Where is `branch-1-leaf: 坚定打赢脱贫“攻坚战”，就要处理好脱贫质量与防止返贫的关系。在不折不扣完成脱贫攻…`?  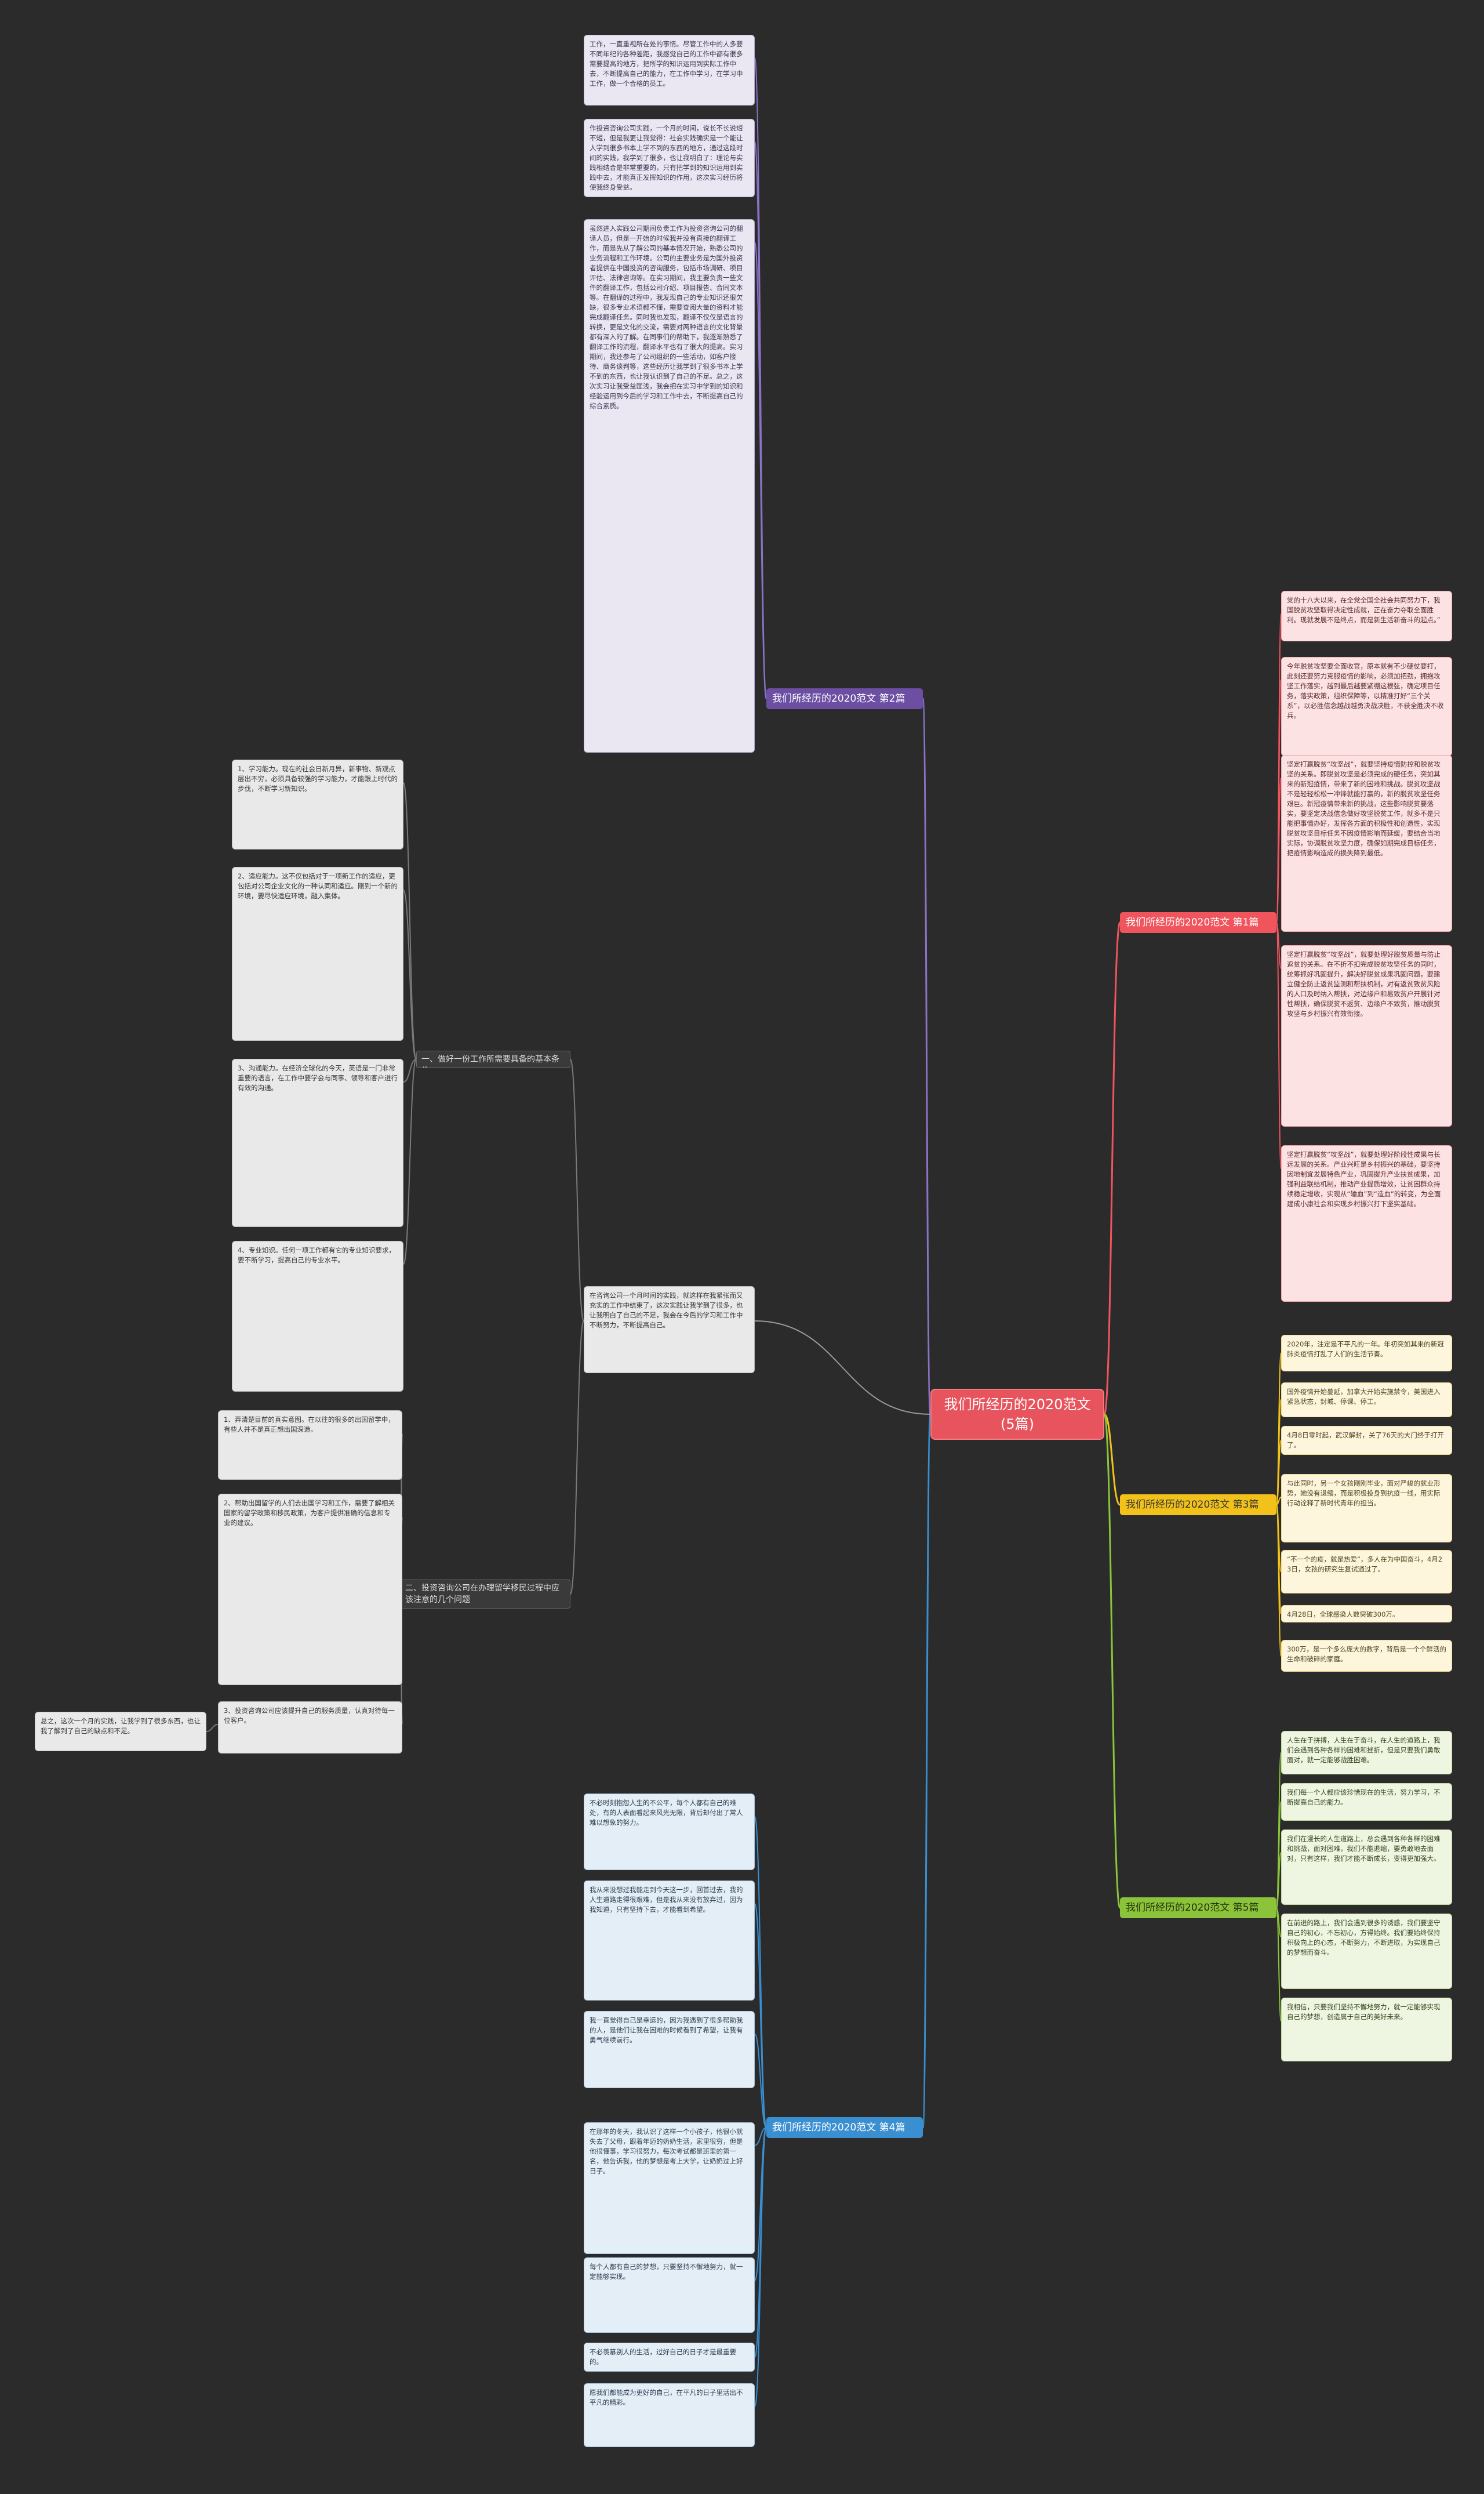 branch-1-leaf: 坚定打赢脱贫“攻坚战”，就要处理好脱贫质量与防止返贫的关系。在不折不扣完成脱贫攻… is located at coordinates (1366, 1036).